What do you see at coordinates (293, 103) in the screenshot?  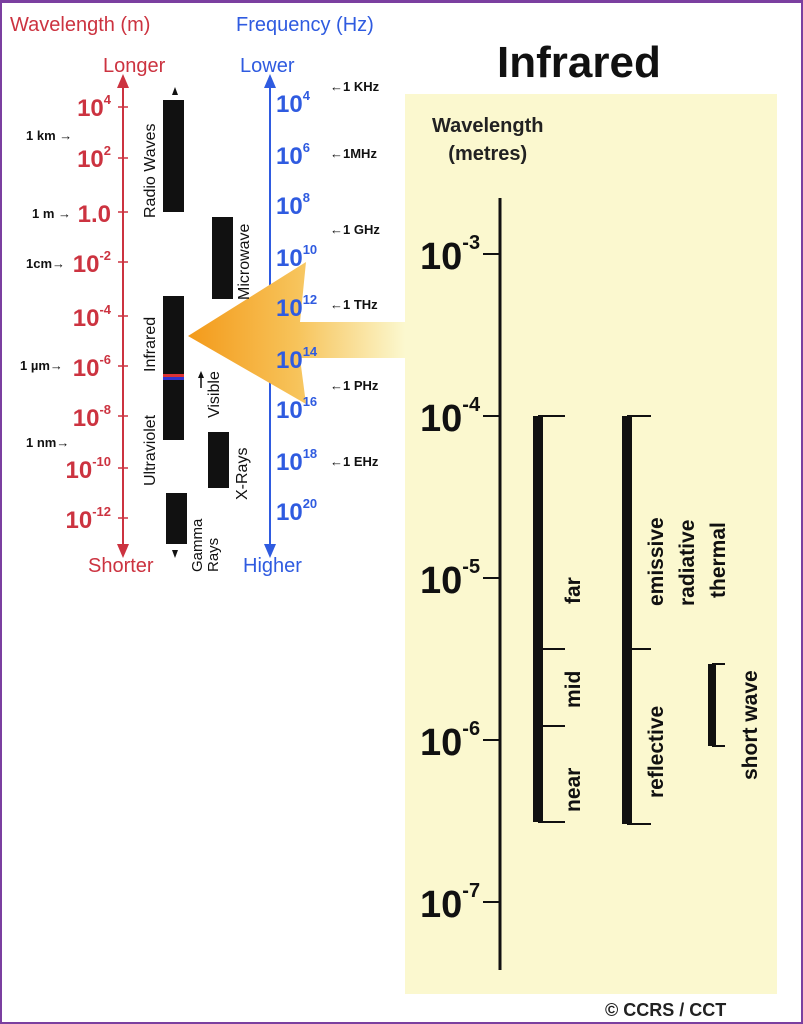 I see `frequency-tick: 10⁴` at bounding box center [293, 103].